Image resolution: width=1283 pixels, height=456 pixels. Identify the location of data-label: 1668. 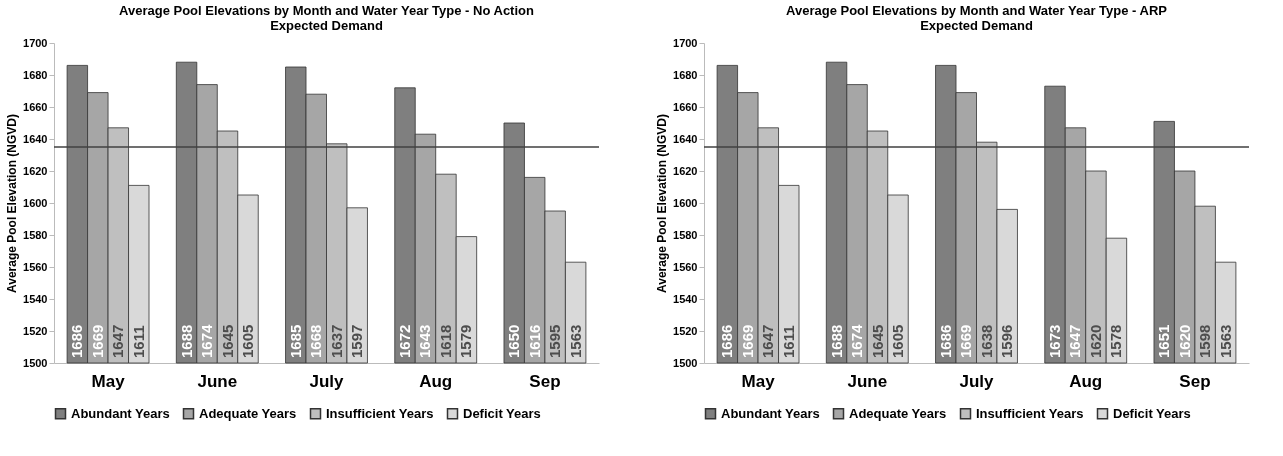
(316, 341).